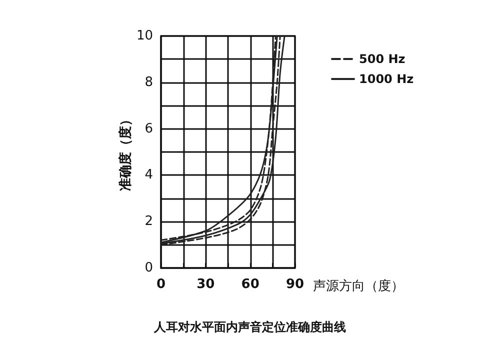 The image size is (500, 342). Describe the element at coordinates (148, 175) in the screenshot. I see `y-tick-label: 4` at that location.